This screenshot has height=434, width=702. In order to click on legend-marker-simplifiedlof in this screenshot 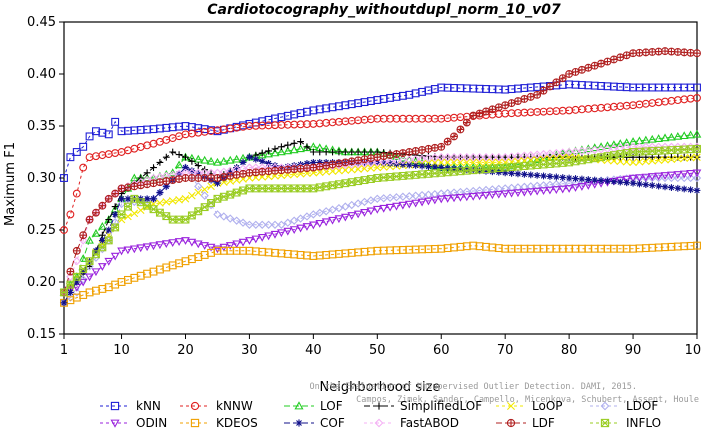, I will do `click(379, 406)`.